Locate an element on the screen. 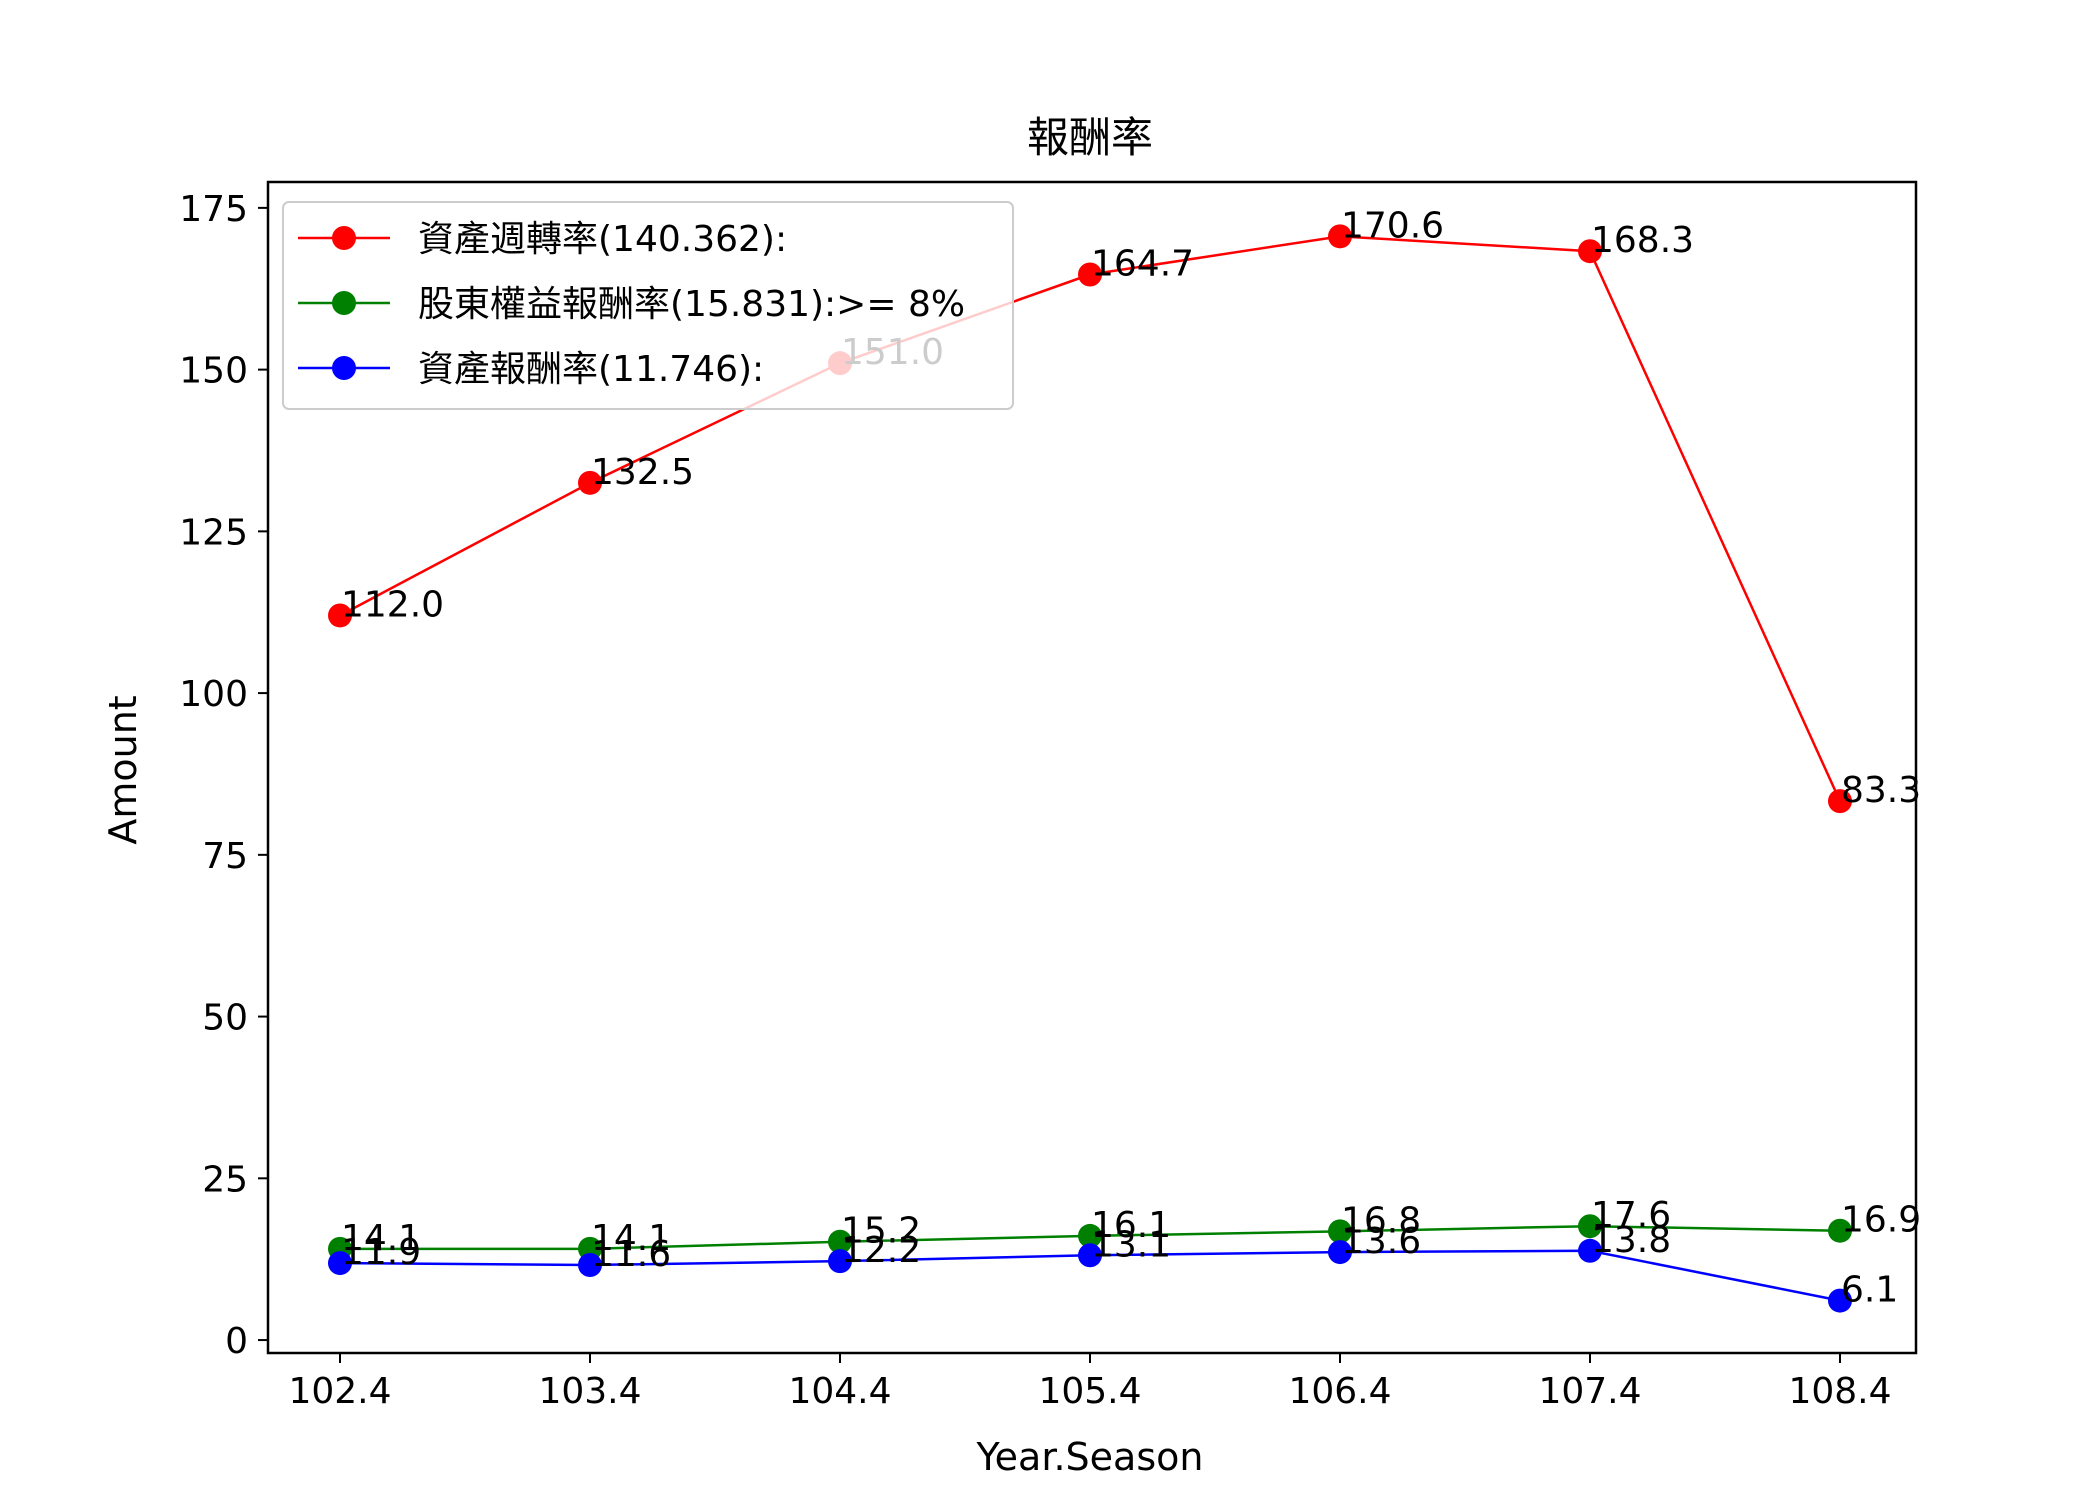  x-tick-label: 103.4 is located at coordinates (589, 1391).